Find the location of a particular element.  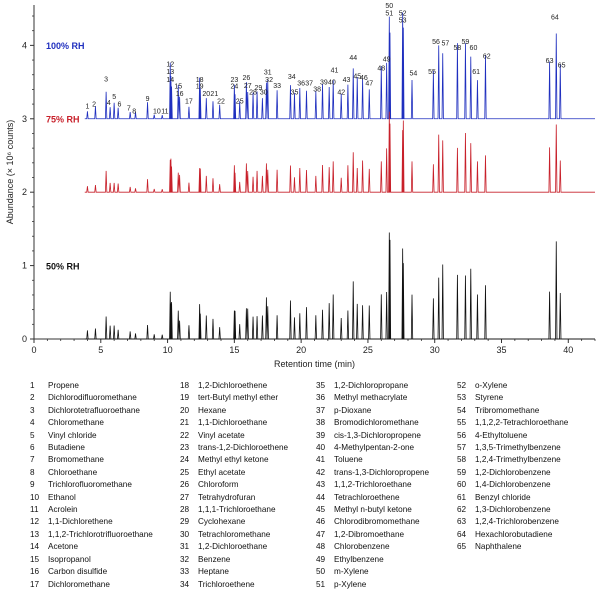

peak-label-8: 8 is located at coordinates (134, 112).